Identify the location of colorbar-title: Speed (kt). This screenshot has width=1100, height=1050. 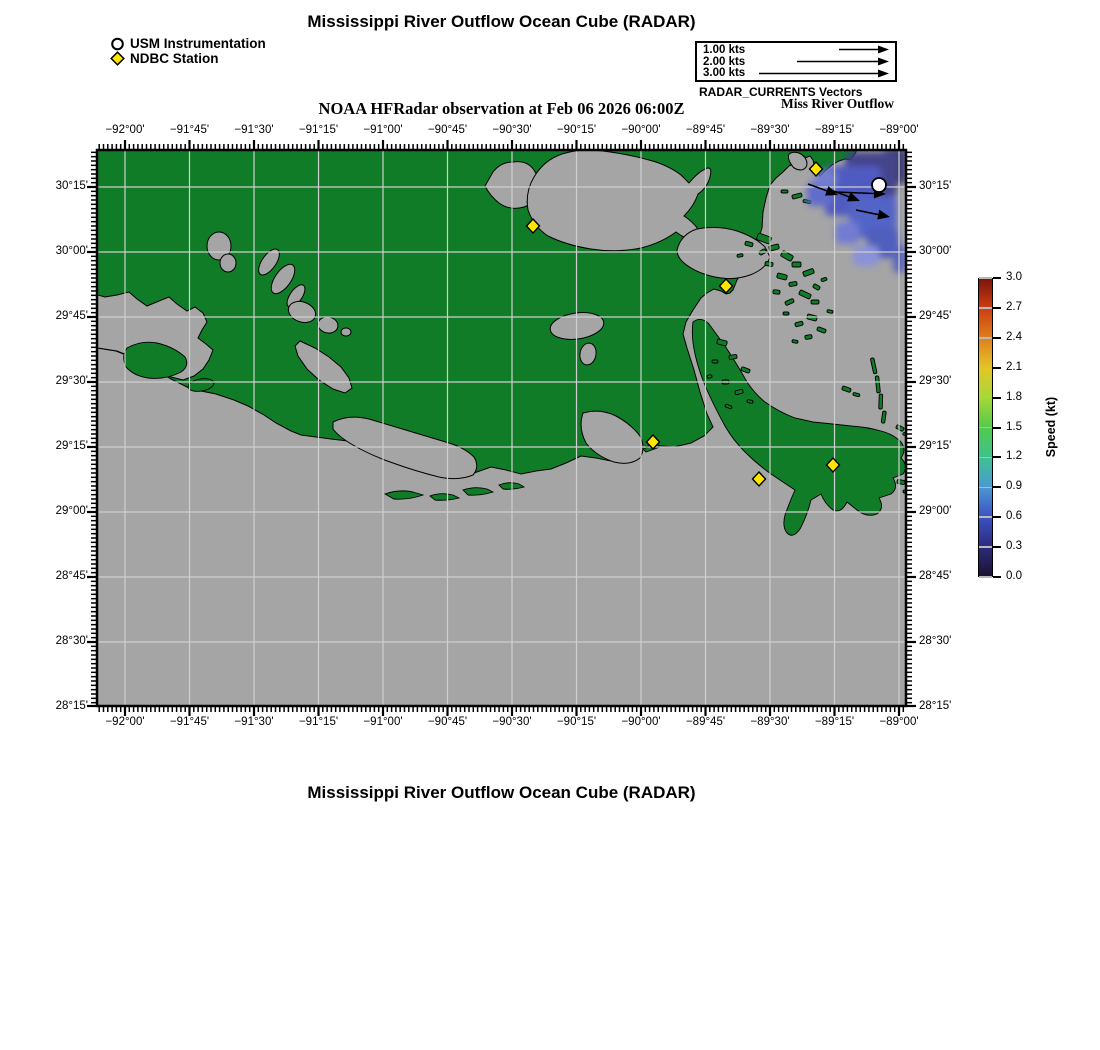
(1051, 427).